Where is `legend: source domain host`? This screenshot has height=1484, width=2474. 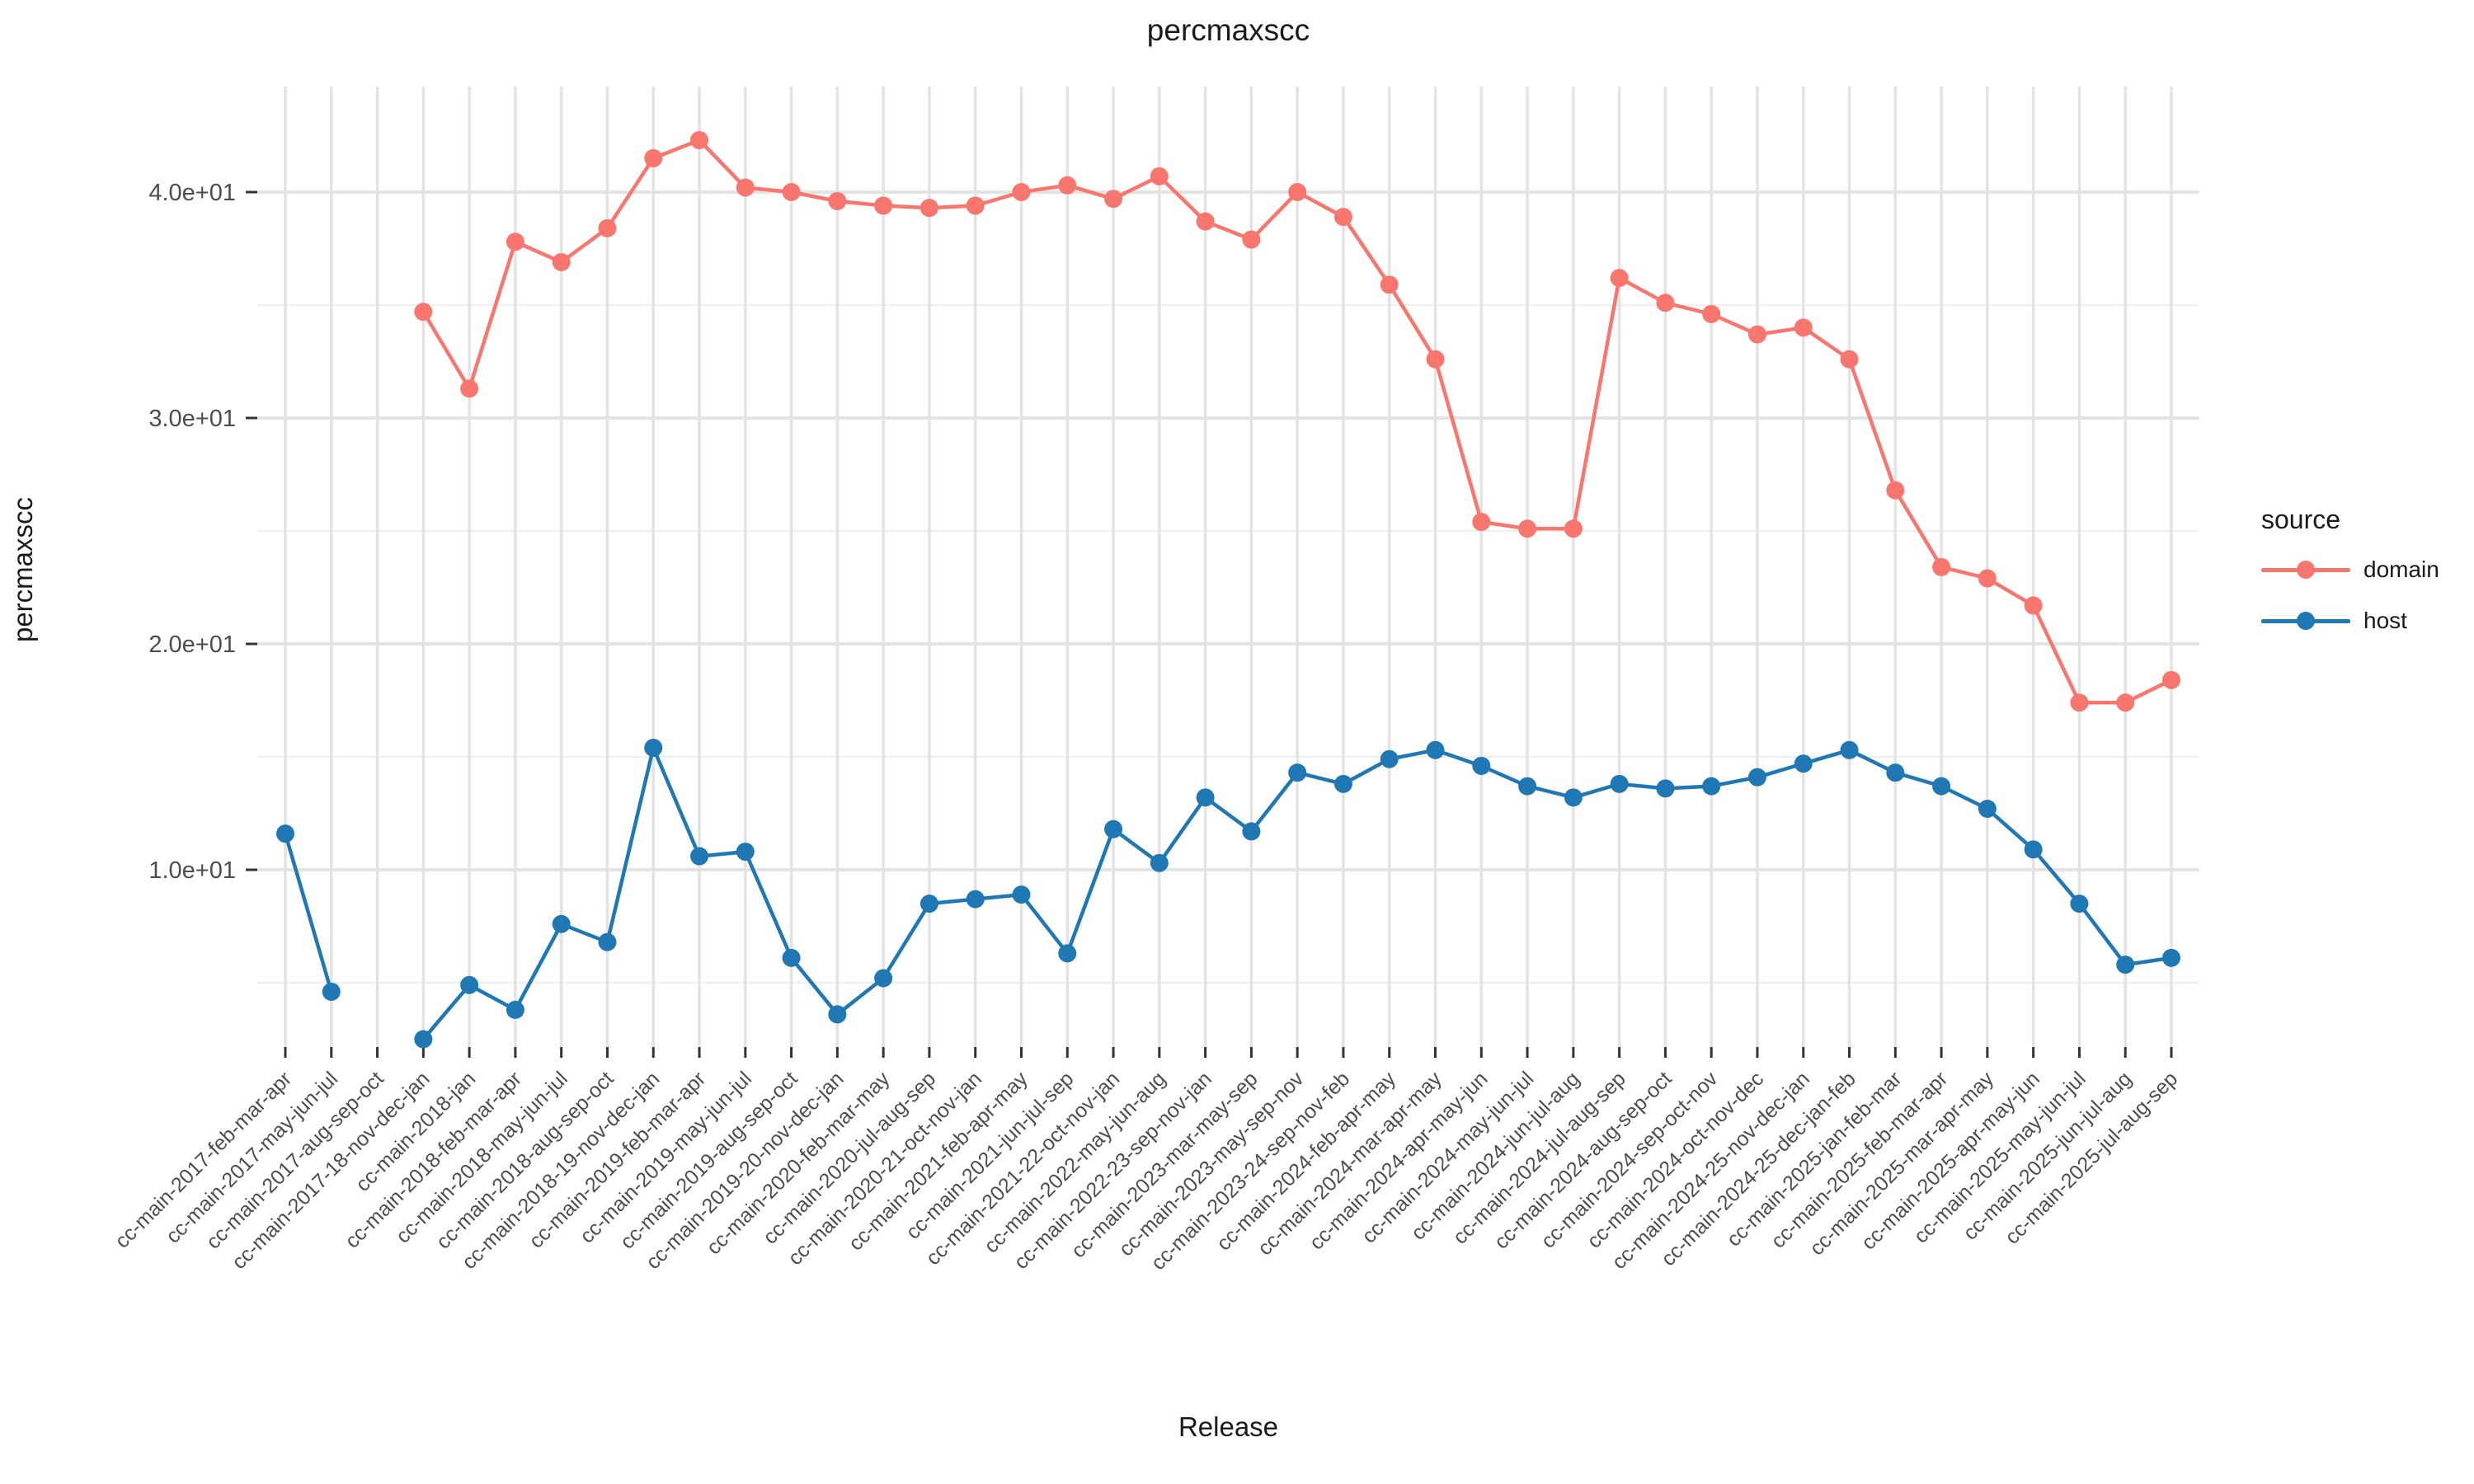 legend: source domain host is located at coordinates (2350, 582).